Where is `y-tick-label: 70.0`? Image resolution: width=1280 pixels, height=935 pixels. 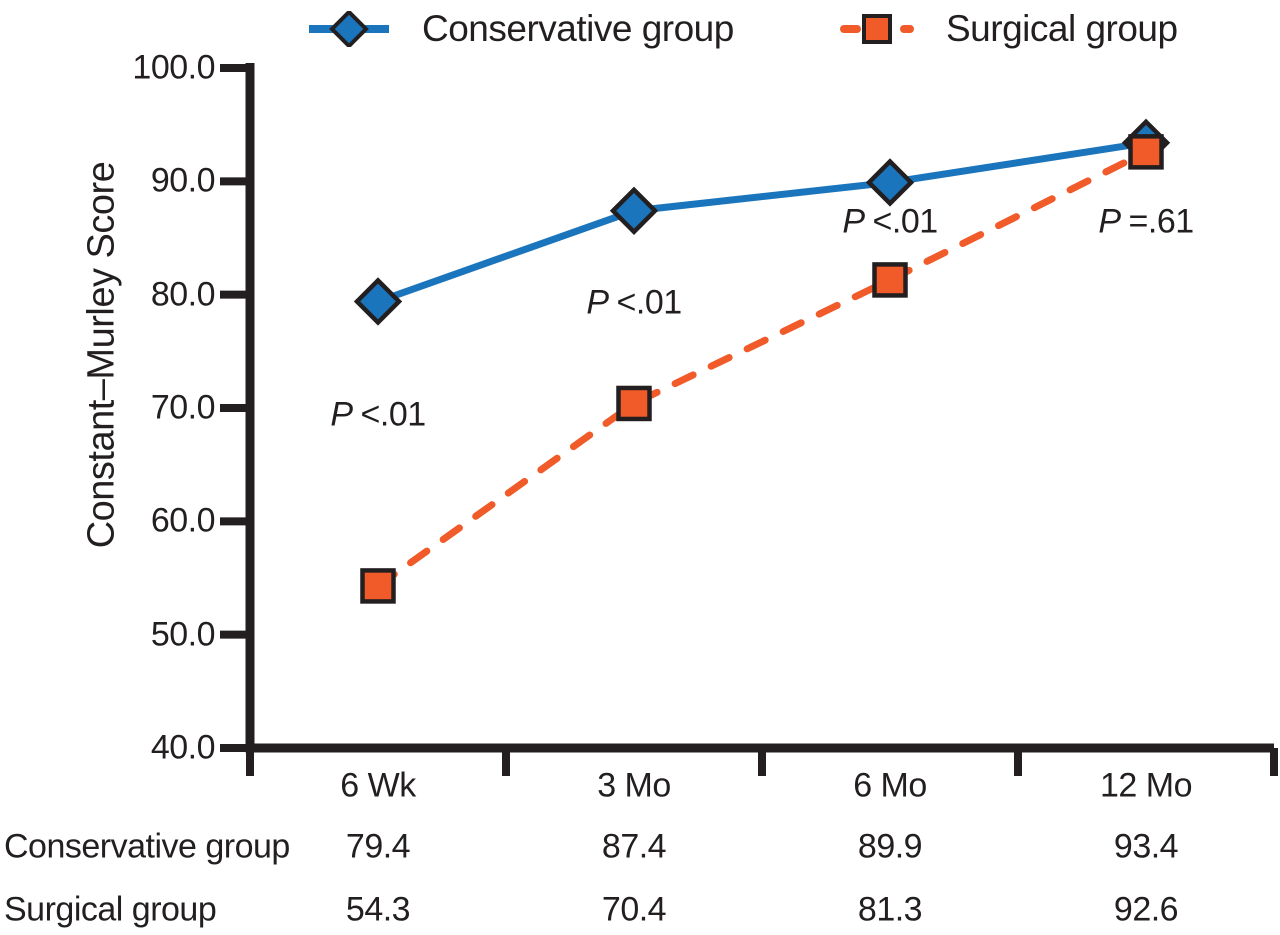
y-tick-label: 70.0 is located at coordinates (183, 407).